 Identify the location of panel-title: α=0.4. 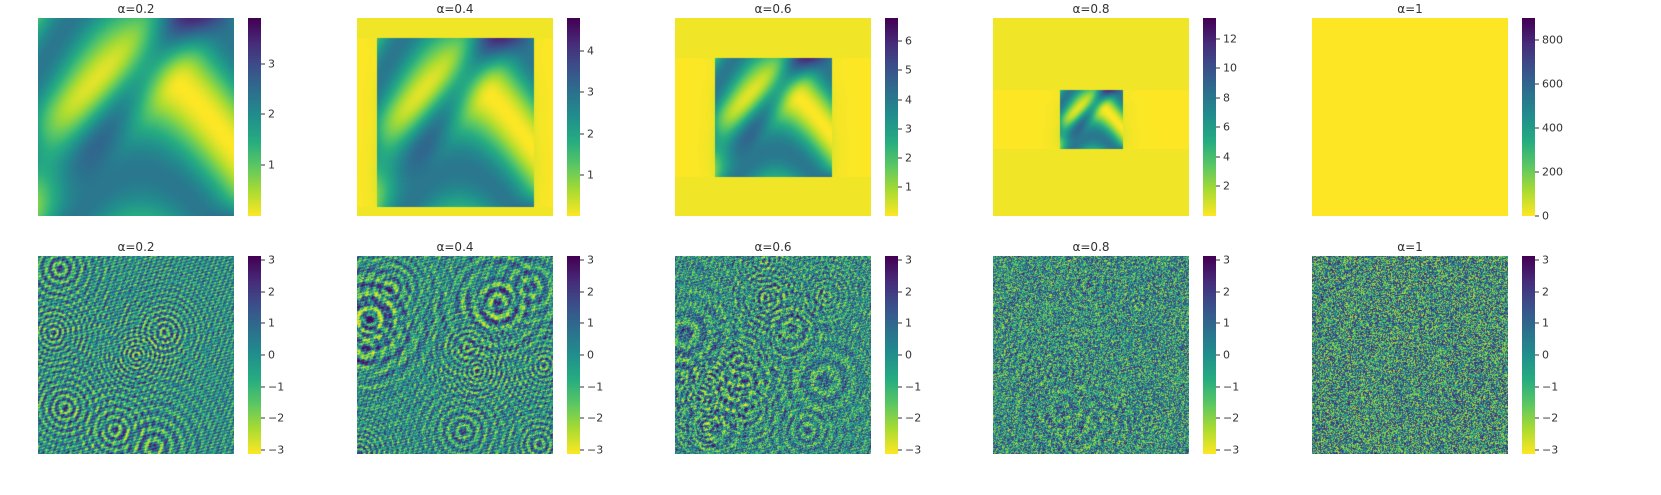
(455, 9).